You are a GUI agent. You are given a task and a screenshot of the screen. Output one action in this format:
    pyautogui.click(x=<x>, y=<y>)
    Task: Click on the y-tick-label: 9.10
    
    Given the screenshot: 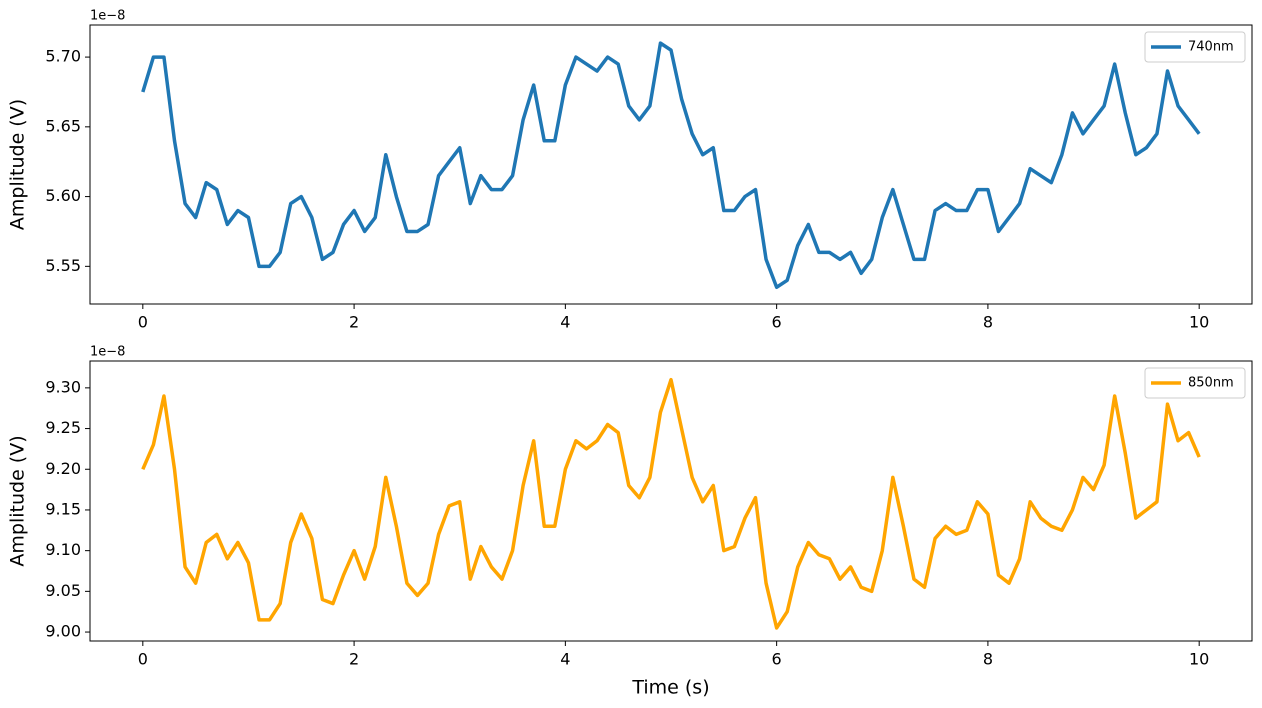 What is the action you would take?
    pyautogui.click(x=63, y=549)
    